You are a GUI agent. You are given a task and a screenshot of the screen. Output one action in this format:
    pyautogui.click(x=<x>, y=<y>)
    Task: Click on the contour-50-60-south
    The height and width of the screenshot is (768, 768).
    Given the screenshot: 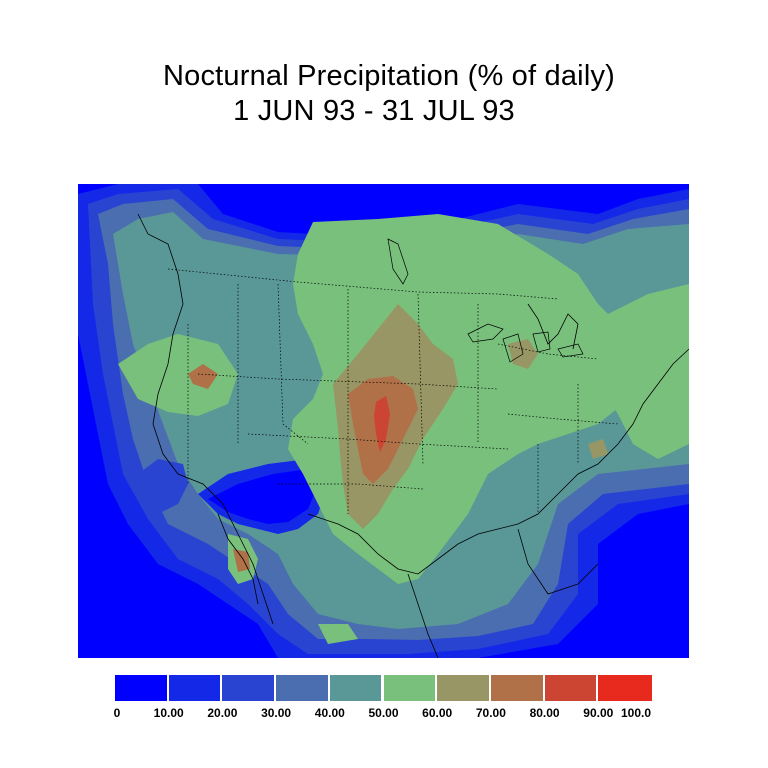 What is the action you would take?
    pyautogui.click(x=338, y=634)
    